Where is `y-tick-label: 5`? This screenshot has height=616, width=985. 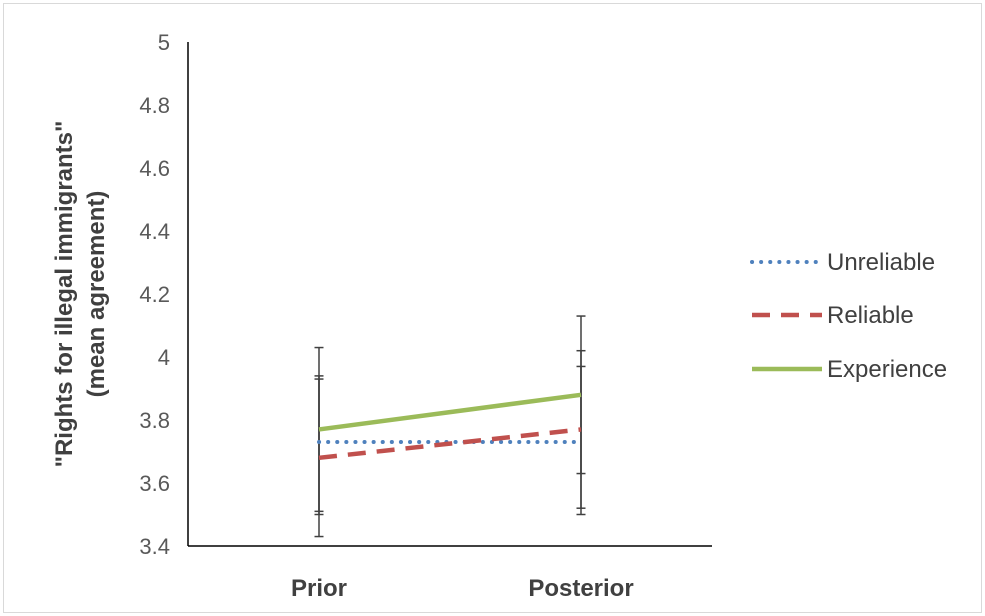
y-tick-label: 5 is located at coordinates (164, 42).